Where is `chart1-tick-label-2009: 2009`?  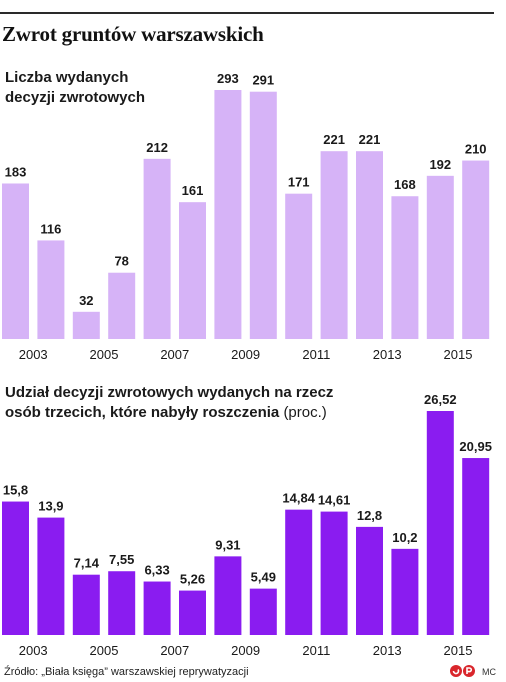
chart1-tick-label-2009: 2009 is located at coordinates (245, 354).